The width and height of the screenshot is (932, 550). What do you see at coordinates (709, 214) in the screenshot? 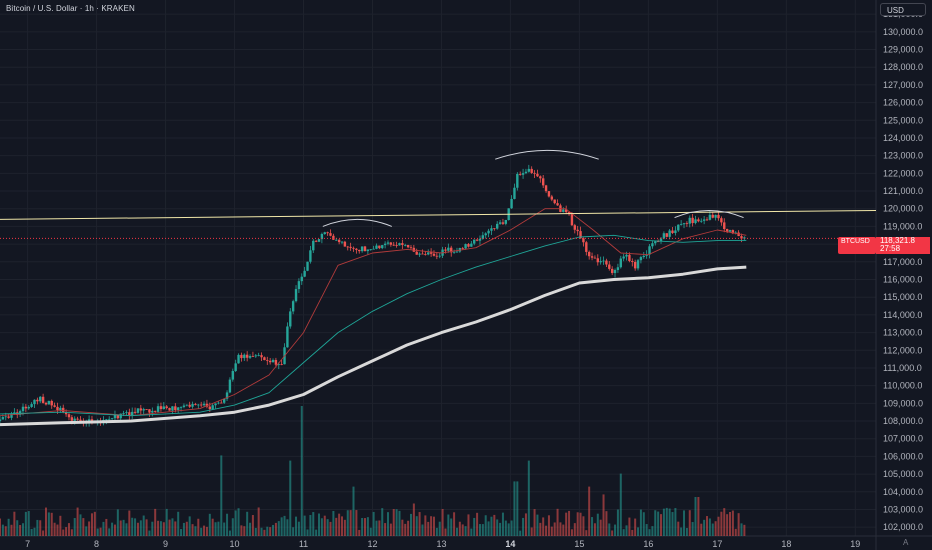
I see `pattern-arc` at bounding box center [709, 214].